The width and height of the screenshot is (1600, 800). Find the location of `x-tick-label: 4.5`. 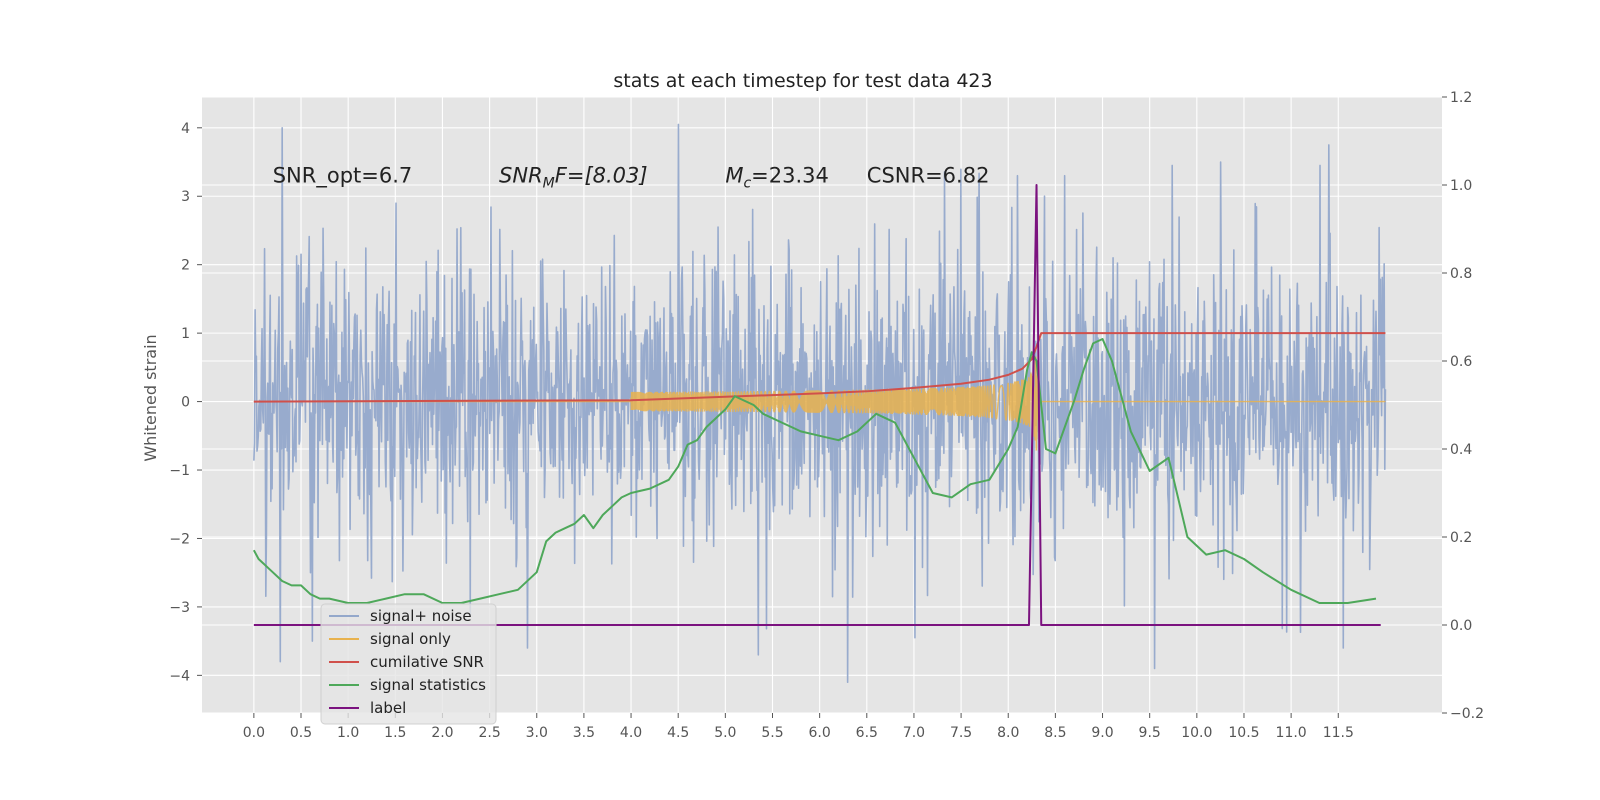

x-tick-label: 4.5 is located at coordinates (678, 733).